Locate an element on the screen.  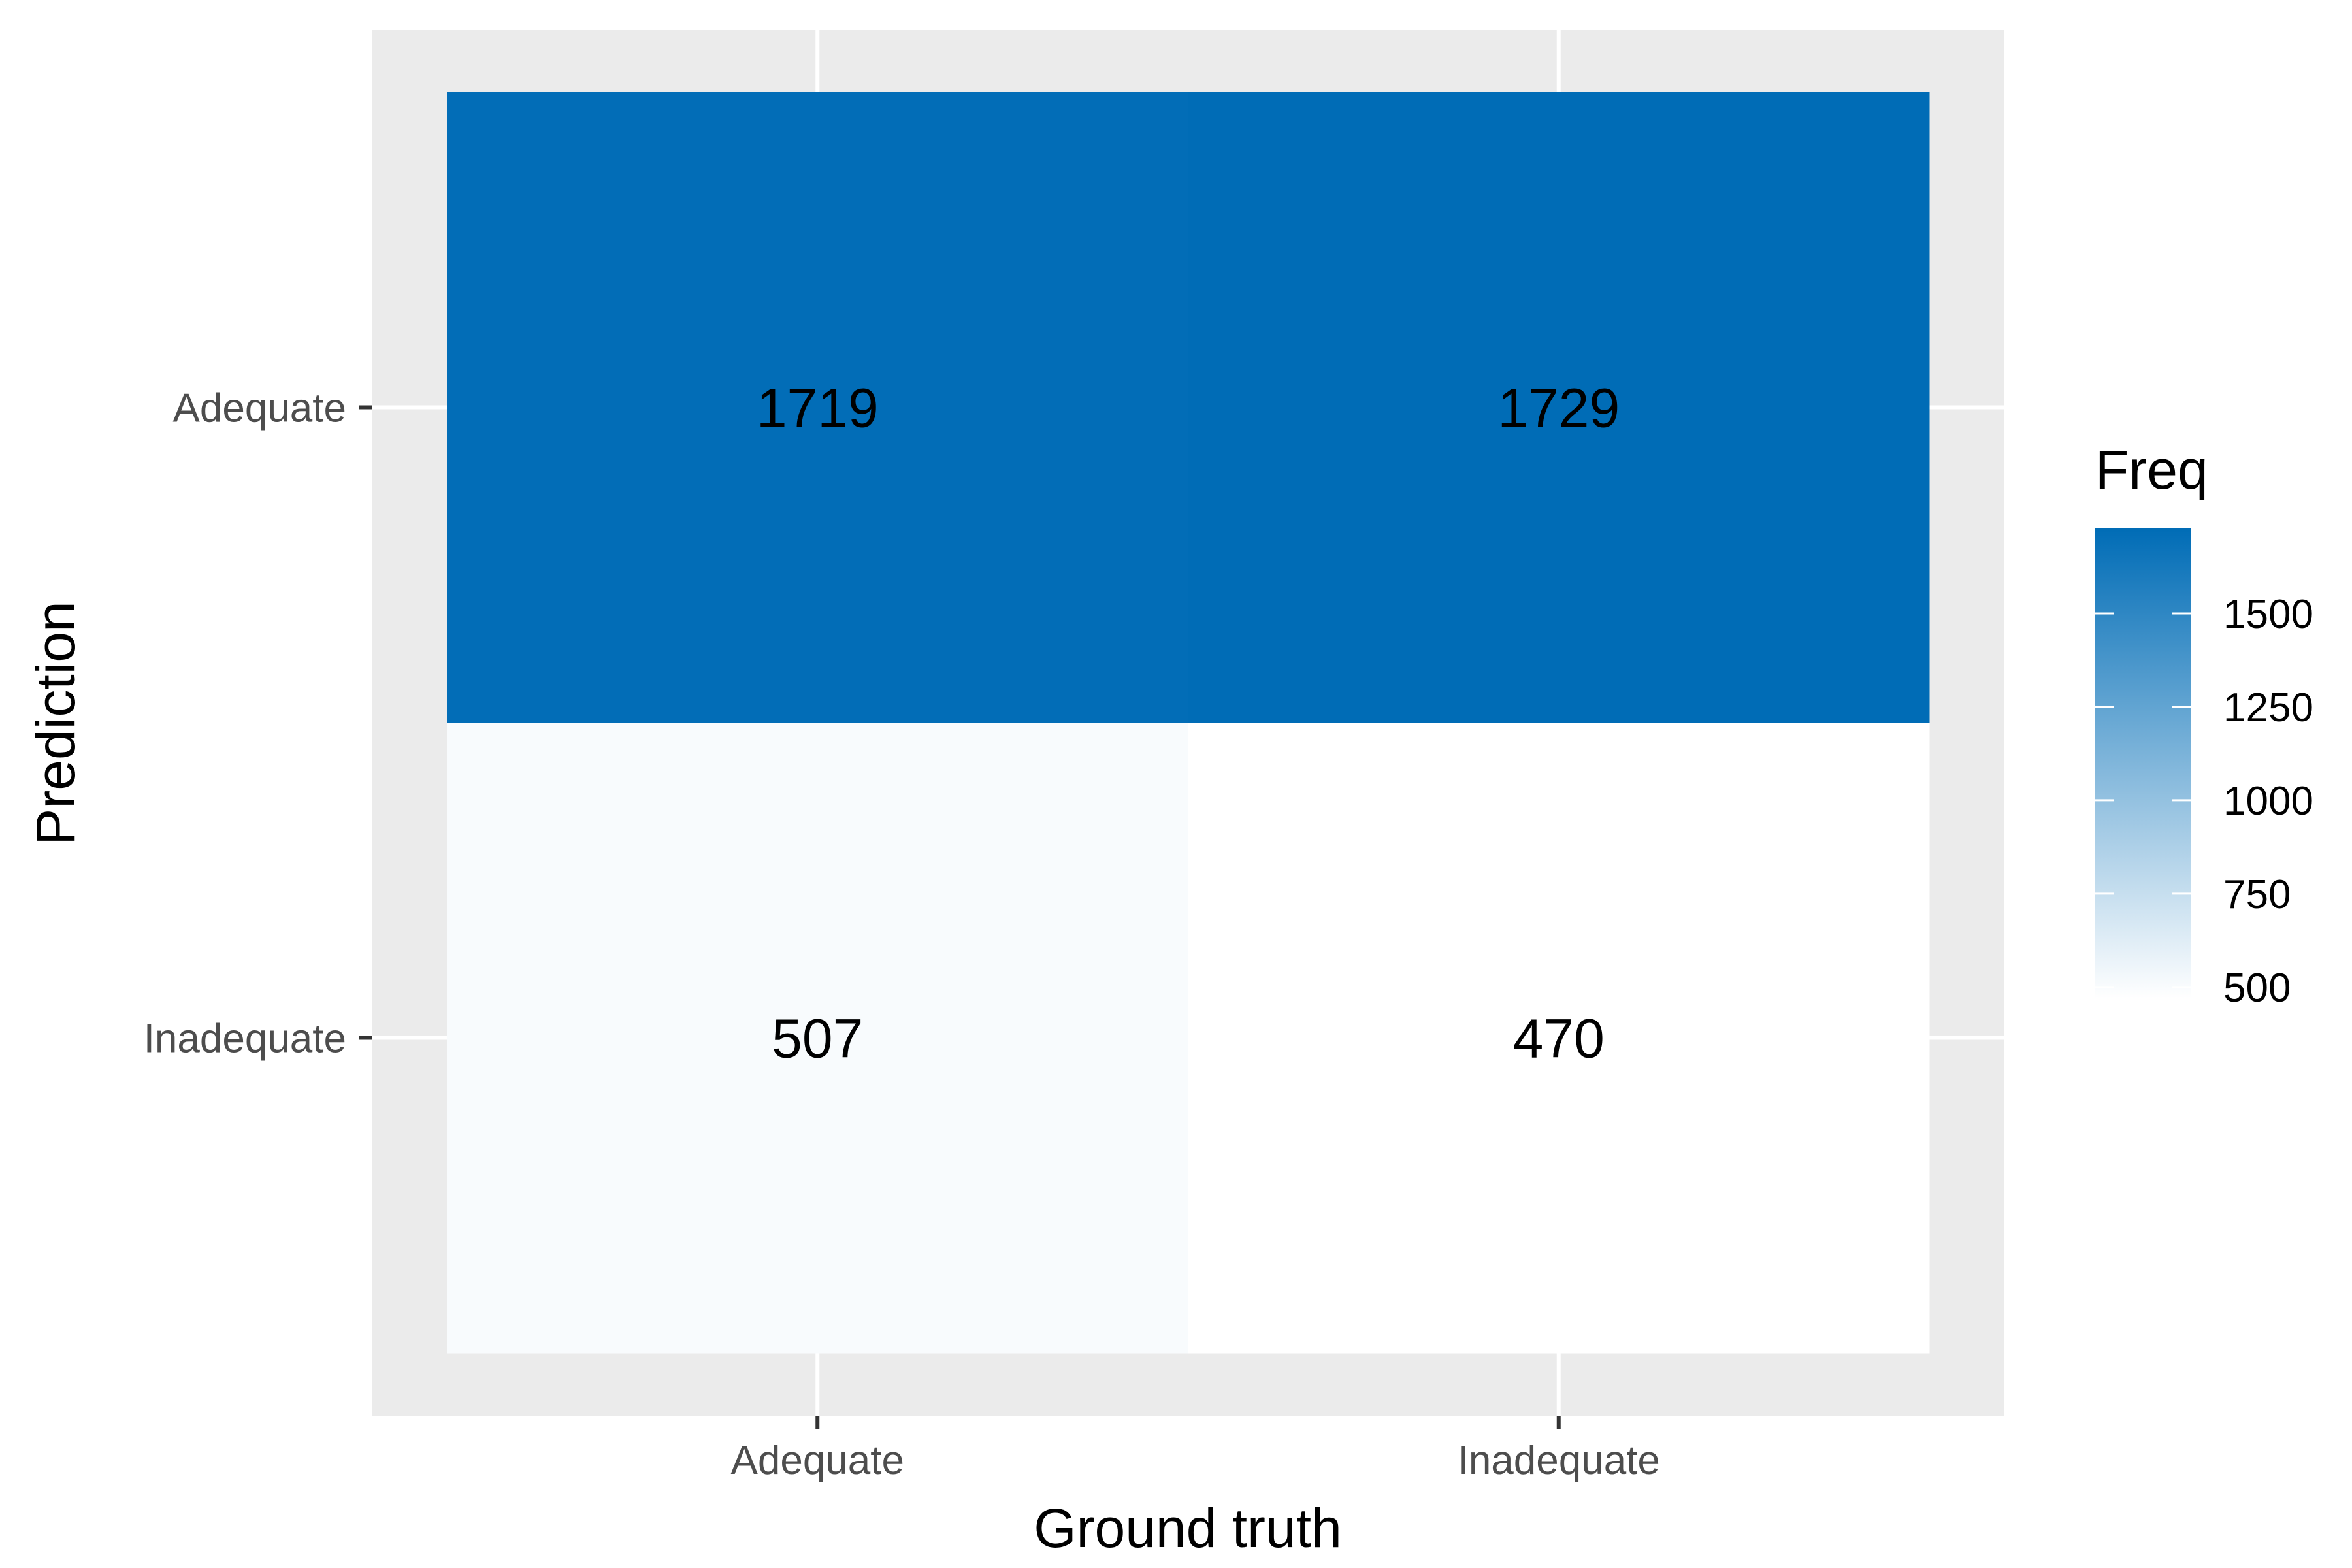
cell-value-label: 507 is located at coordinates (817, 1039).